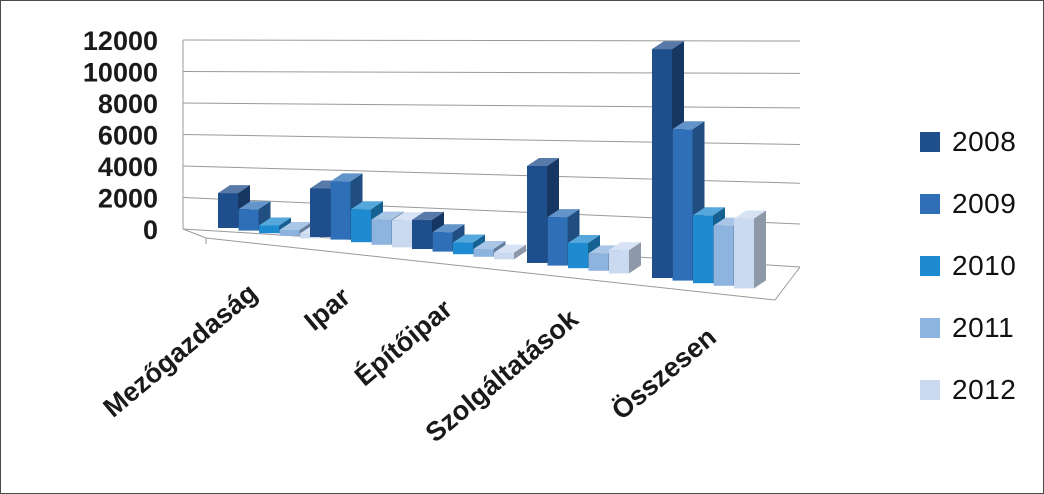  I want to click on legend: 2008 2009 2010 2011 2012, so click(979, 281).